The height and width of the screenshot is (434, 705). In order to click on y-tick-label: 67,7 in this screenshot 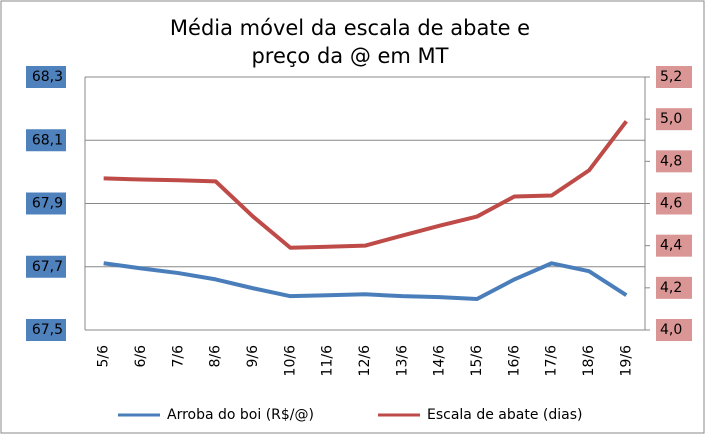, I will do `click(47, 267)`.